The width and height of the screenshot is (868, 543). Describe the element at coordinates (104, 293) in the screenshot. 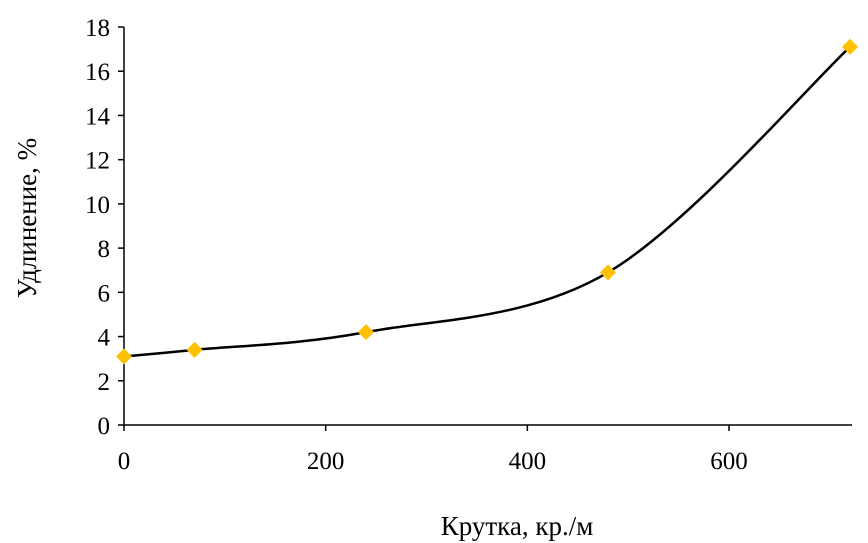

I see `y-tick-label: 6` at that location.